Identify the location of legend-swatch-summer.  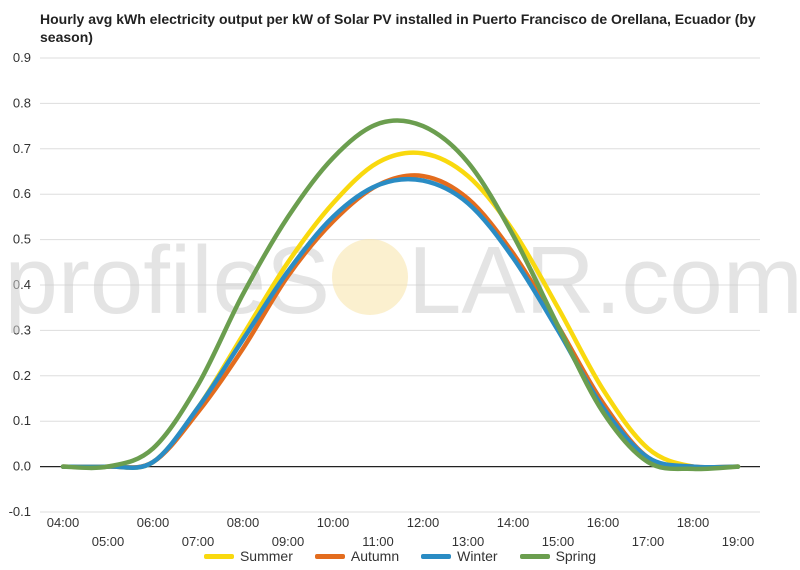
(218, 556).